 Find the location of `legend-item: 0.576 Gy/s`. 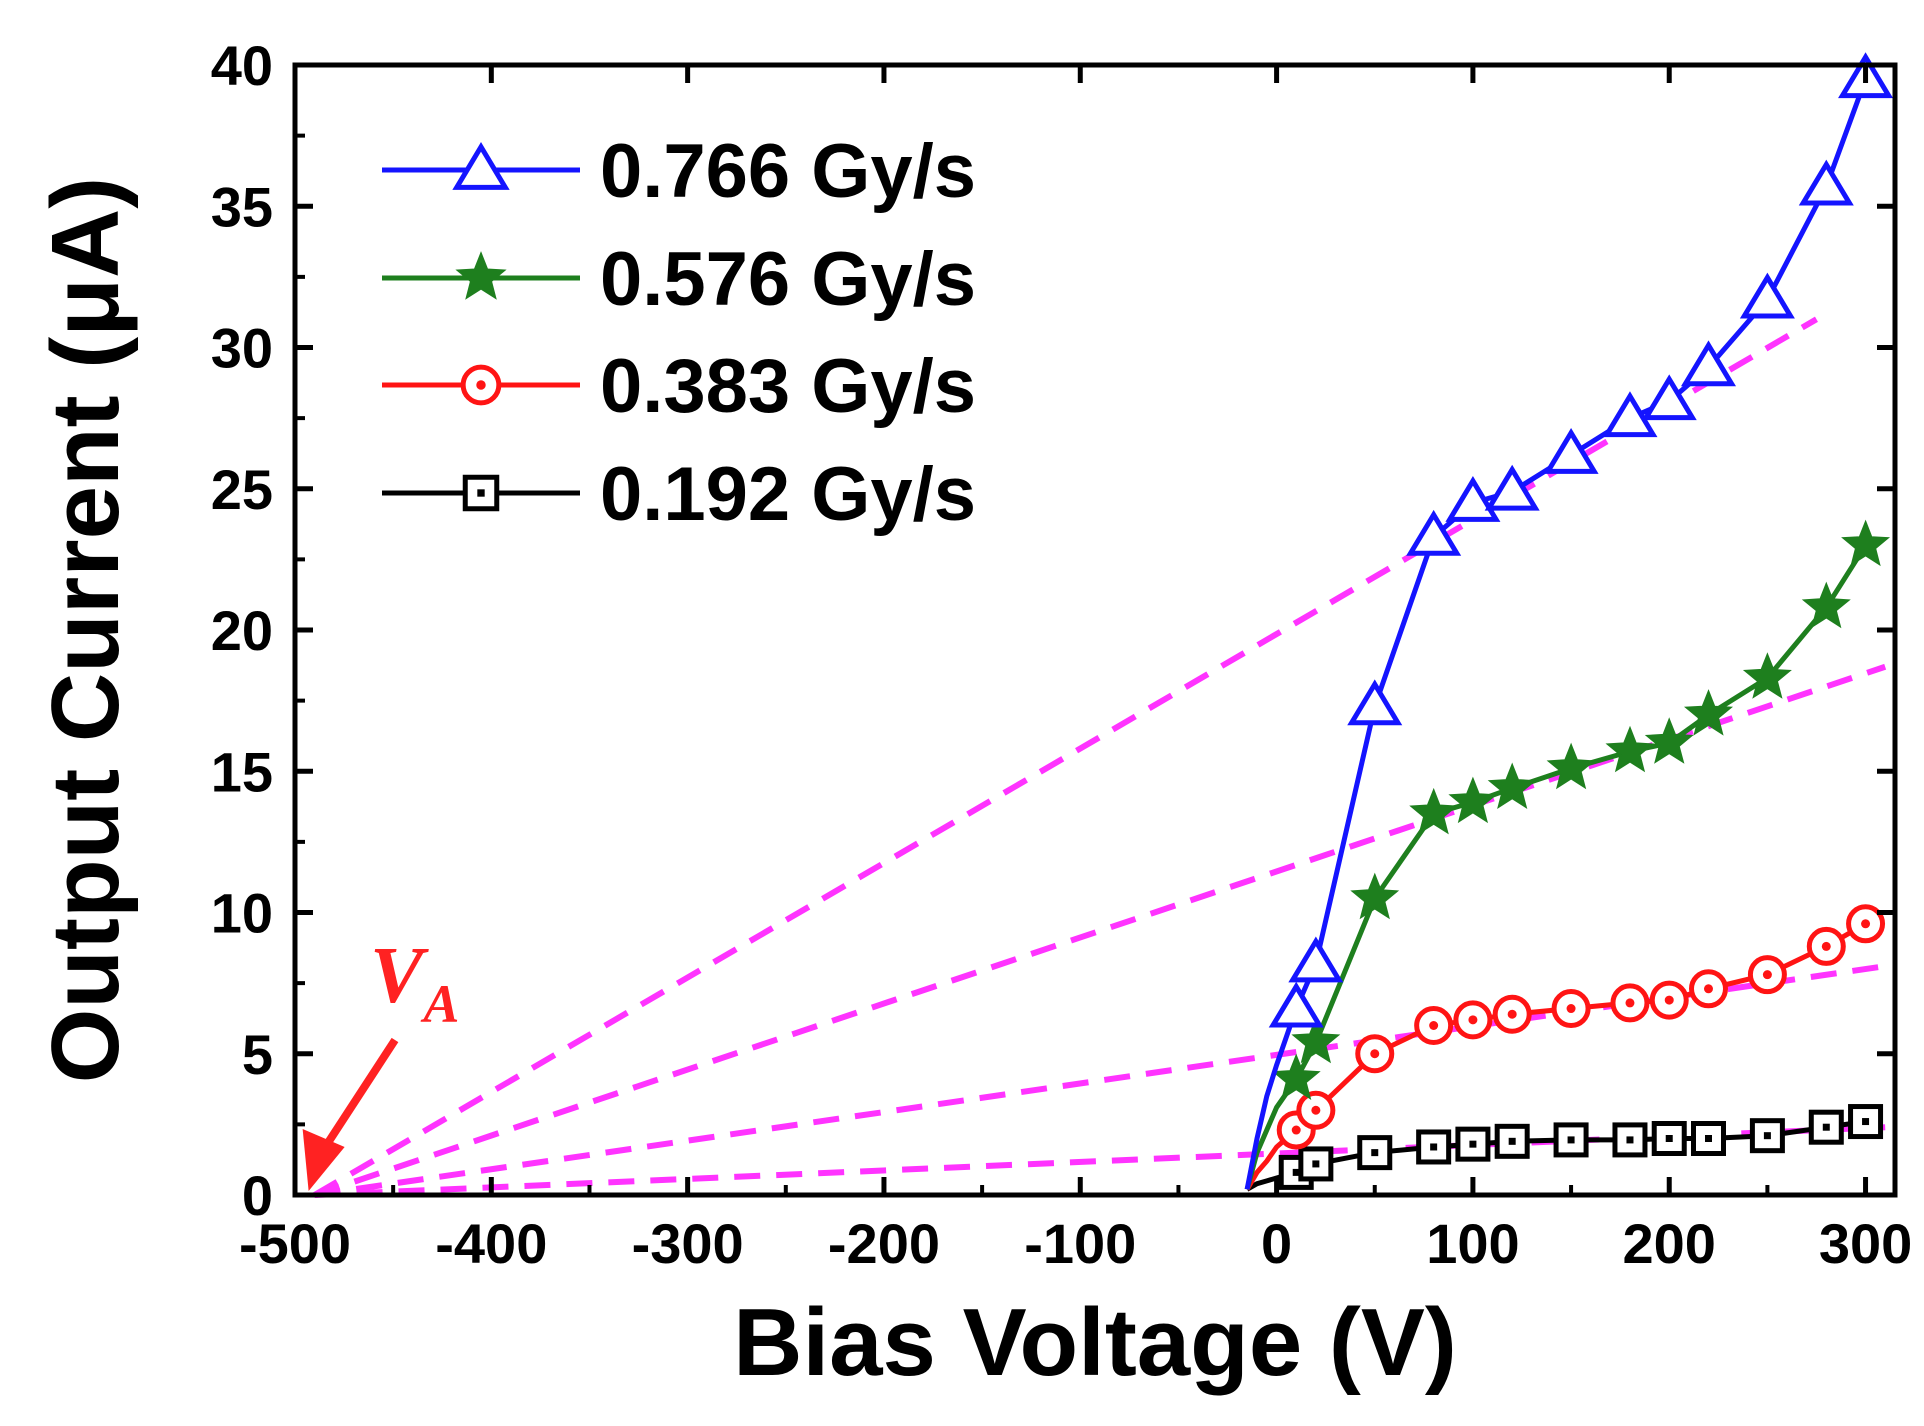

legend-item: 0.576 Gy/s is located at coordinates (679, 279).